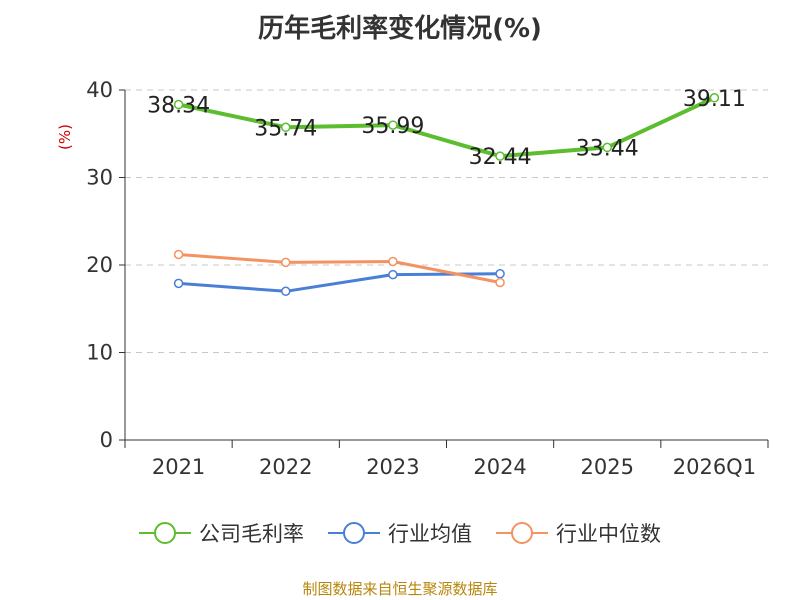  I want to click on data-label: 33.44, so click(607, 148).